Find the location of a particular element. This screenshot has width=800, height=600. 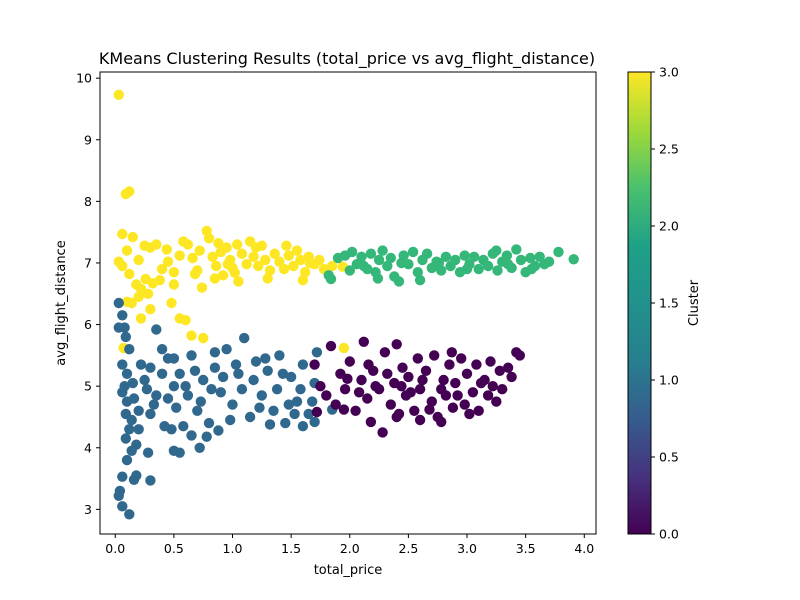

x-tick-label: 3.0 is located at coordinates (467, 548).